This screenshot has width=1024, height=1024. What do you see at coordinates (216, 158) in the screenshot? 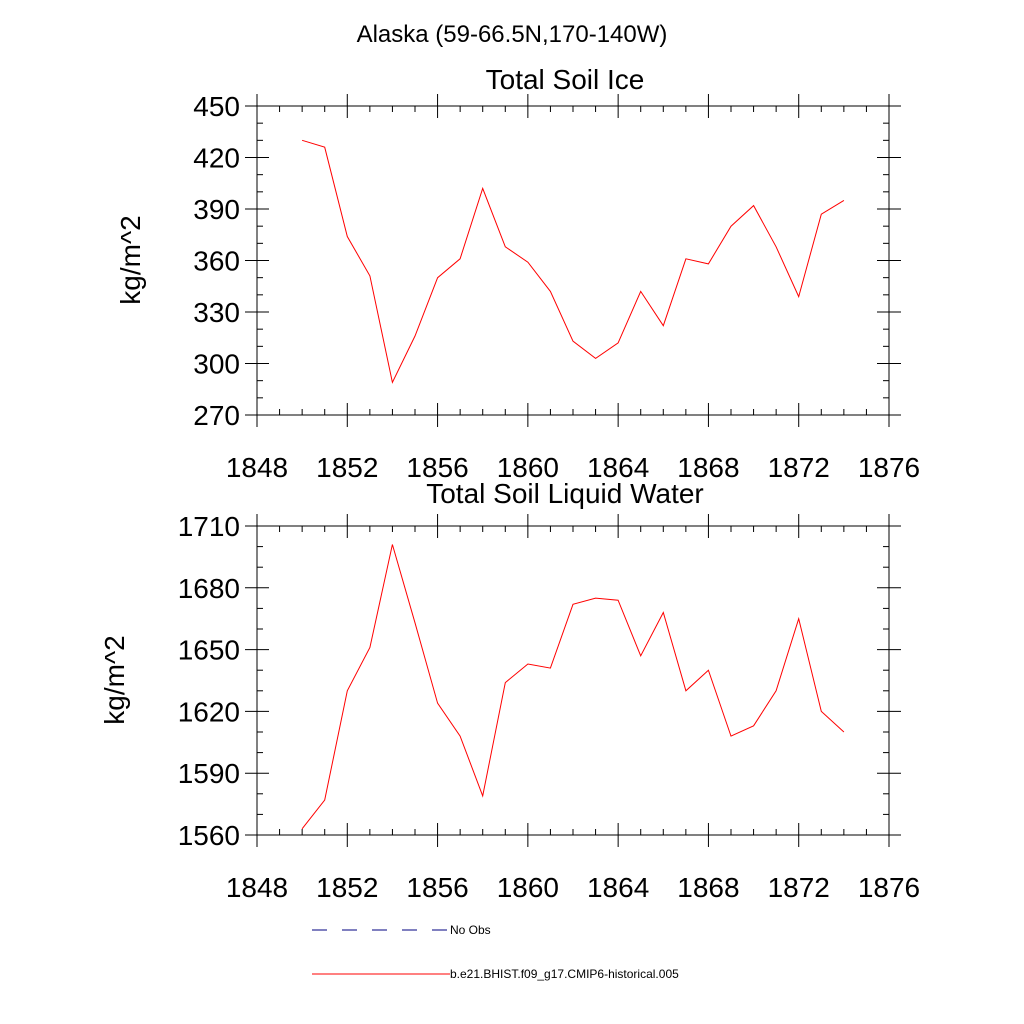
I see `soil-ice-y-tick-label: 420` at bounding box center [216, 158].